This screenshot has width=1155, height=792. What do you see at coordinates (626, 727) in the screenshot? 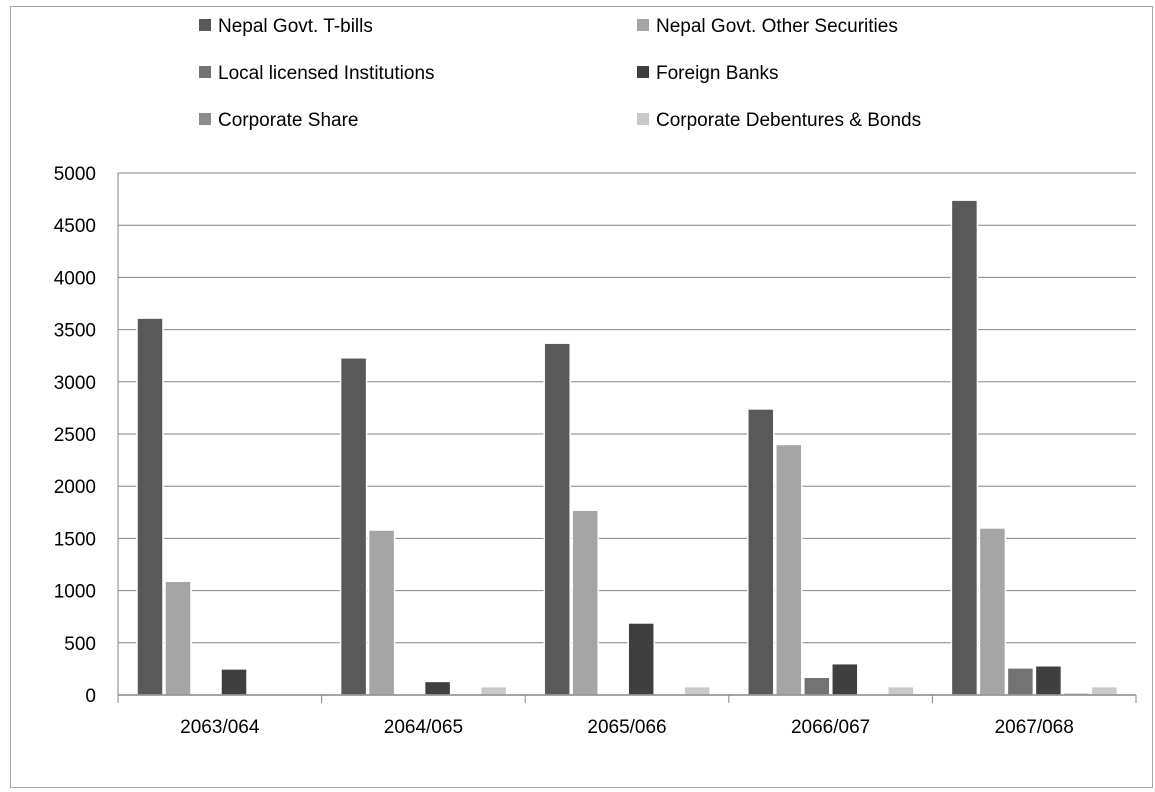
I see `x-tick-label: 2065/066` at bounding box center [626, 727].